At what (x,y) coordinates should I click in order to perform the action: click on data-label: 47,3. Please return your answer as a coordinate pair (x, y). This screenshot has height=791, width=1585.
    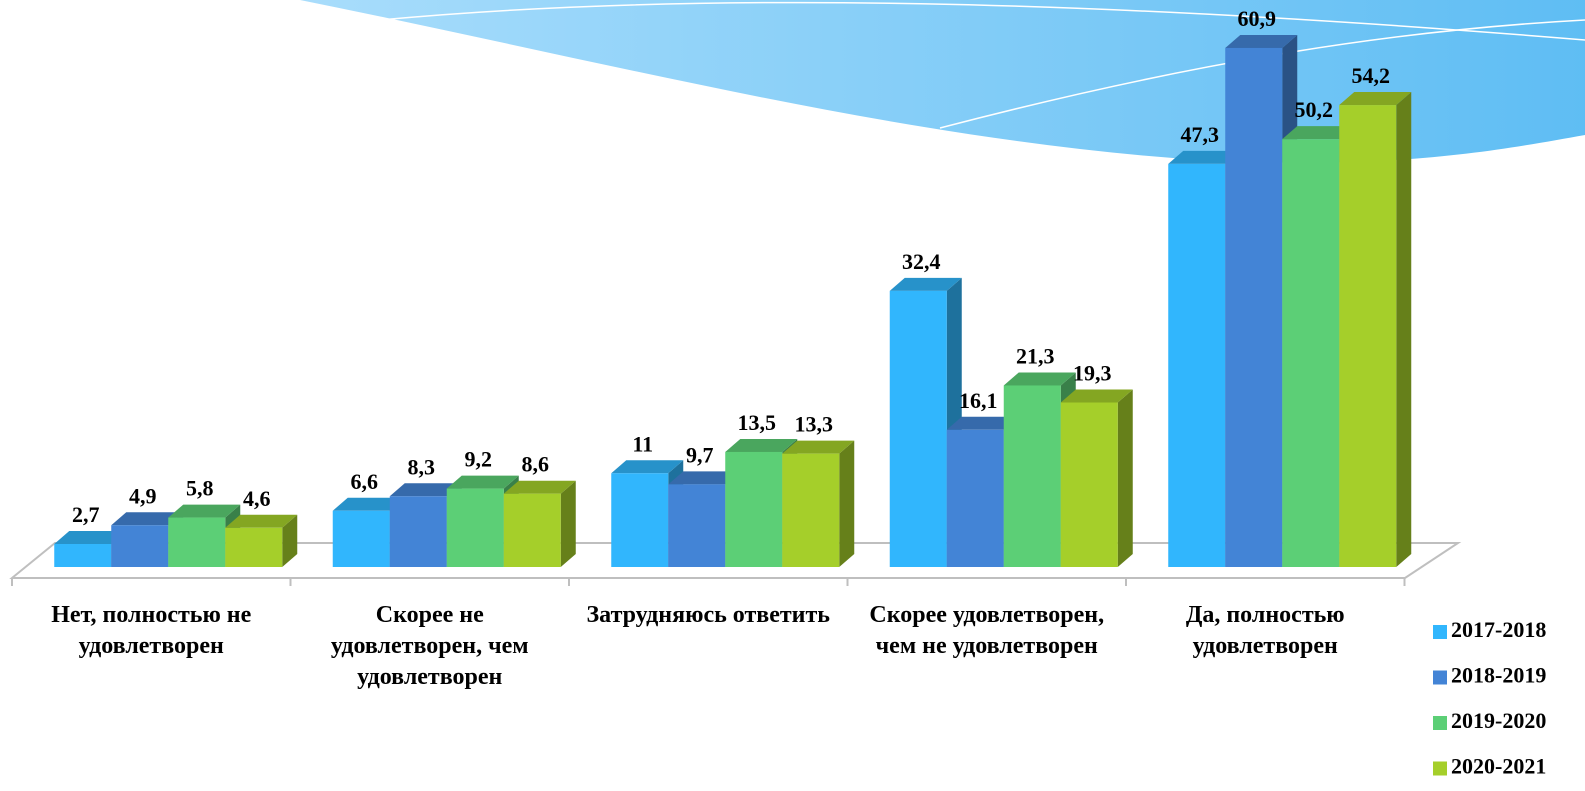
    Looking at the image, I should click on (1200, 134).